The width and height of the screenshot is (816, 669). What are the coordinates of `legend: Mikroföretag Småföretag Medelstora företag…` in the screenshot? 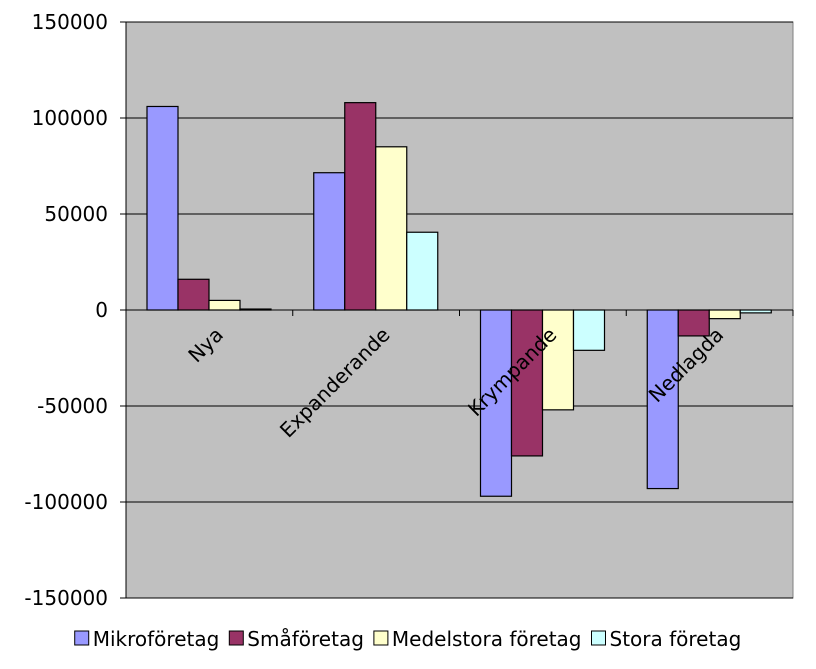 It's located at (408, 639).